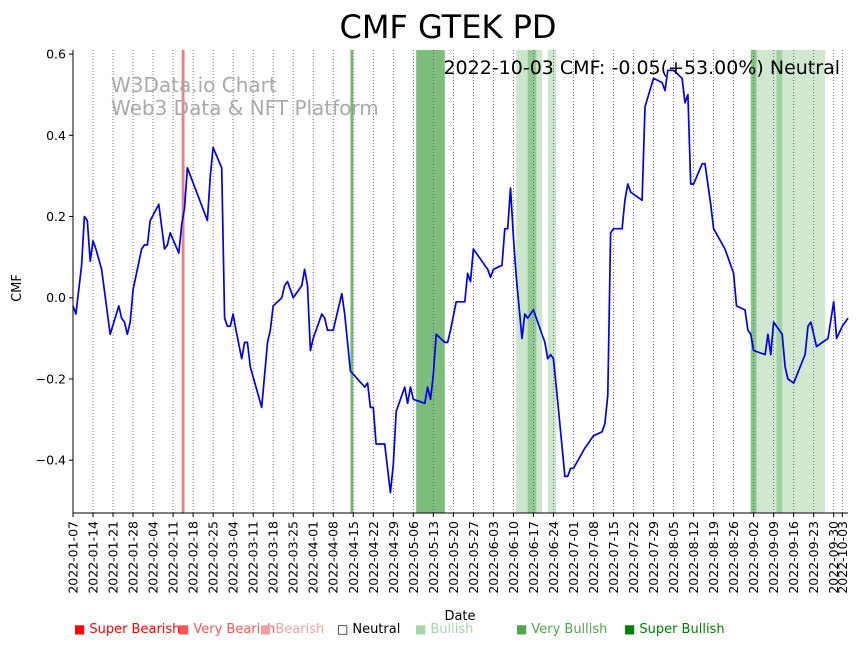 This screenshot has width=867, height=646. What do you see at coordinates (452, 629) in the screenshot?
I see `legend-label: Bullish` at bounding box center [452, 629].